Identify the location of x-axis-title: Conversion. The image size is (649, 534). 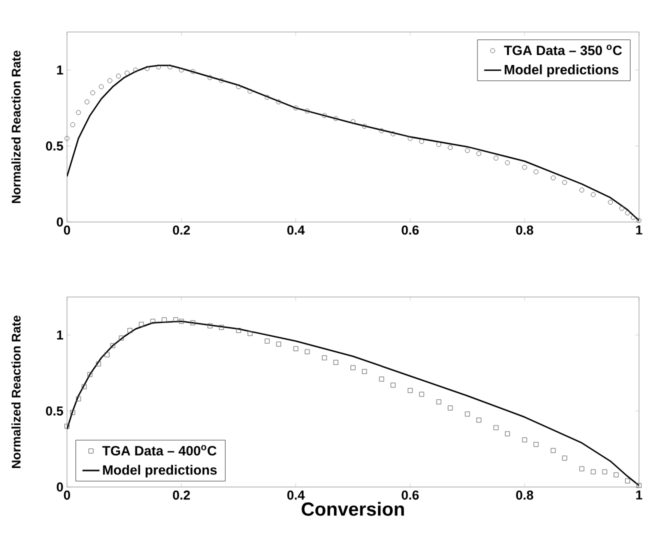
(353, 509).